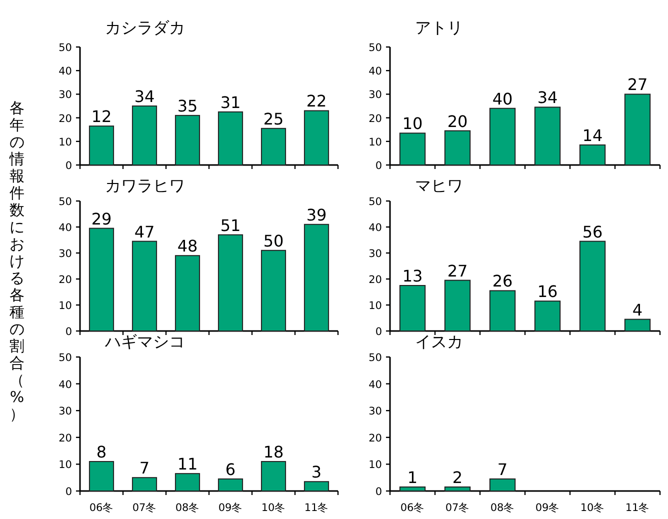 The height and width of the screenshot is (519, 668). Describe the element at coordinates (230, 225) in the screenshot. I see `annotation: 51` at that location.